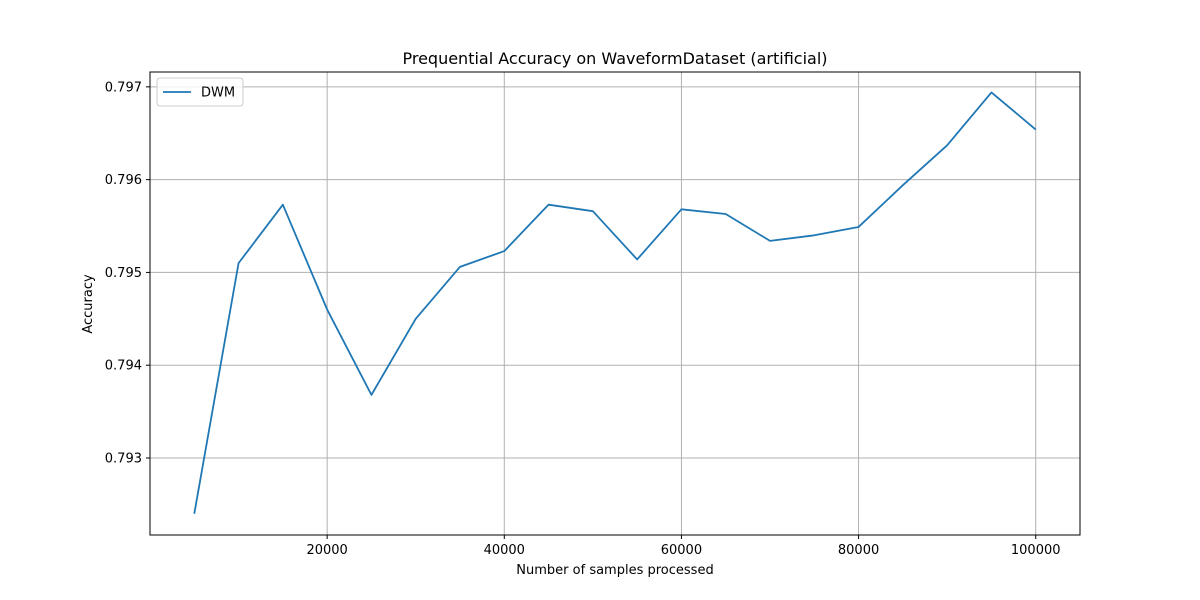 This screenshot has width=1200, height=600. Describe the element at coordinates (123, 458) in the screenshot. I see `y-tick-label: 0.793` at that location.